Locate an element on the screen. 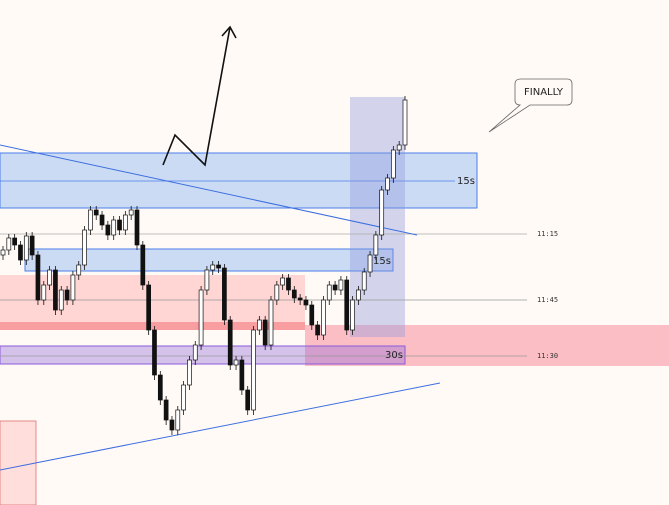 This screenshot has height=505, width=669. bottom-zone is located at coordinates (18, 462).